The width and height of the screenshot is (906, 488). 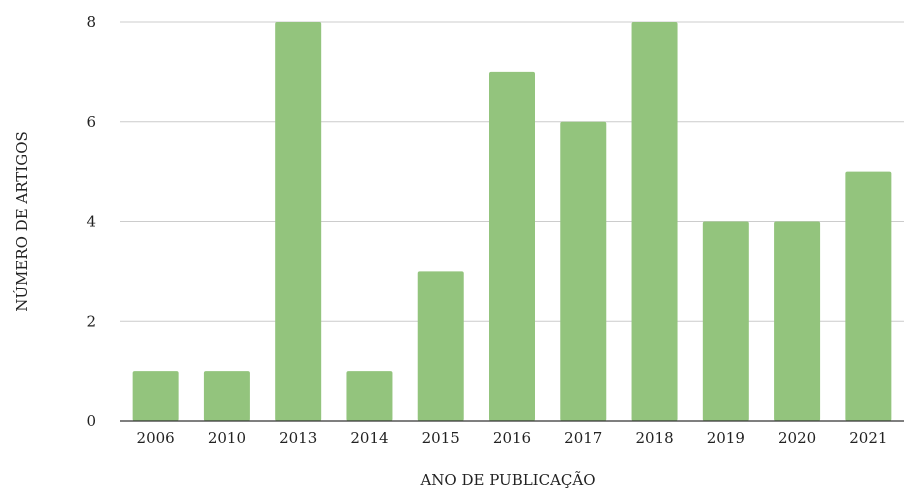 I want to click on x-tick-label: 2016, so click(x=512, y=438).